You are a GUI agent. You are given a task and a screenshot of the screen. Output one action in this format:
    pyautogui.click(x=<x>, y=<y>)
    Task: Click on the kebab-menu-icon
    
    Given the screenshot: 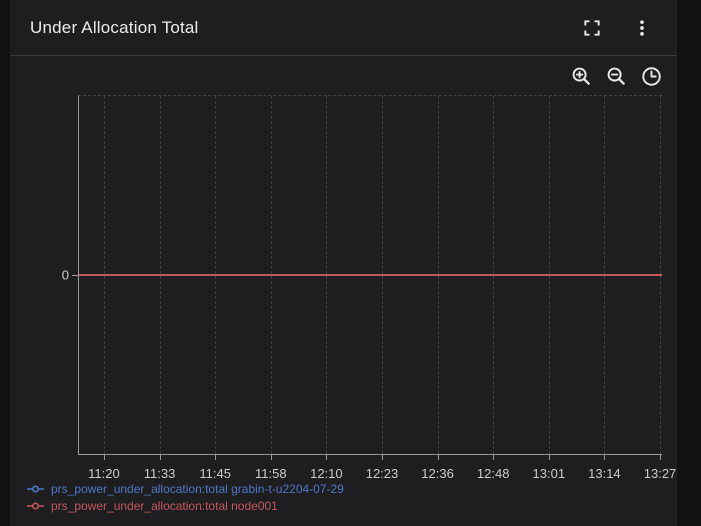 What is the action you would take?
    pyautogui.click(x=642, y=28)
    